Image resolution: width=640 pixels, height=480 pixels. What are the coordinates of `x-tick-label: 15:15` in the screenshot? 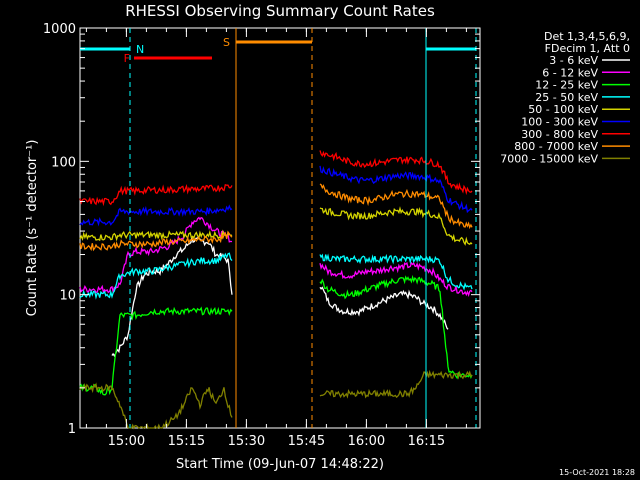 It's located at (186, 441).